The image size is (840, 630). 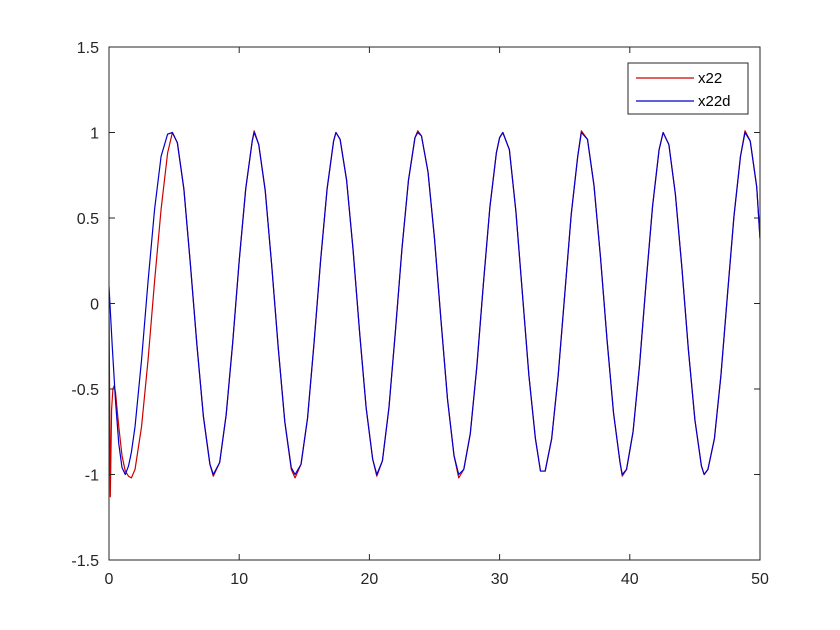 I want to click on y-tick-label: -0.5, so click(x=85, y=390).